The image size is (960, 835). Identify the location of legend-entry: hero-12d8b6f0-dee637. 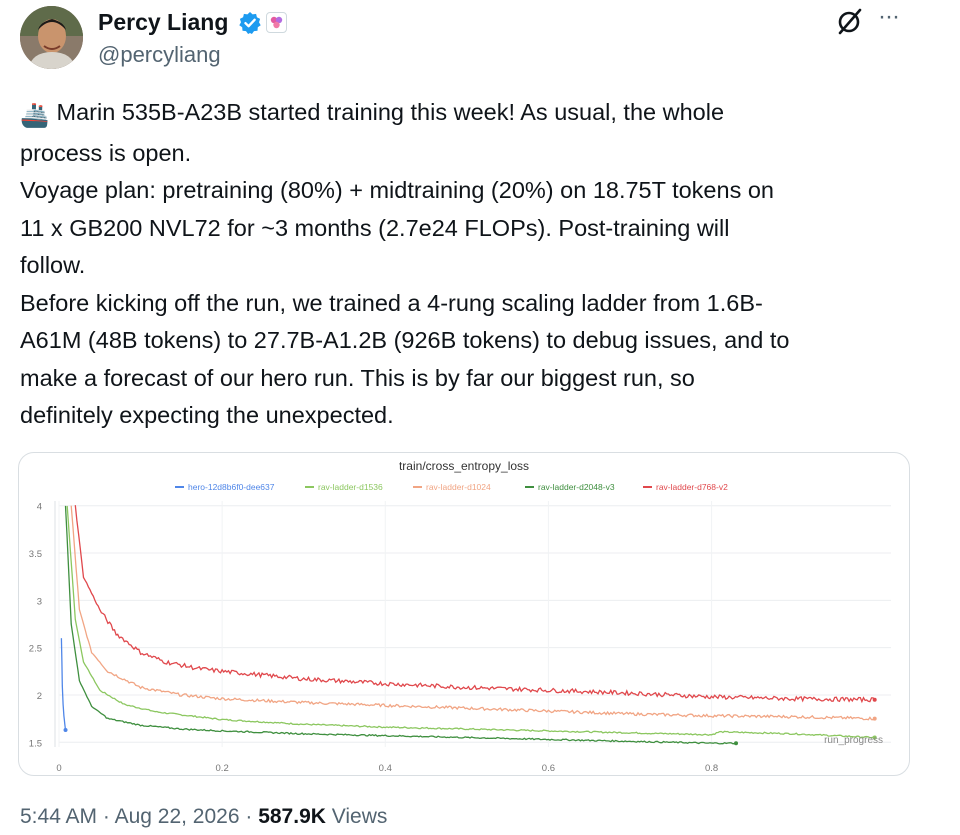
(231, 487).